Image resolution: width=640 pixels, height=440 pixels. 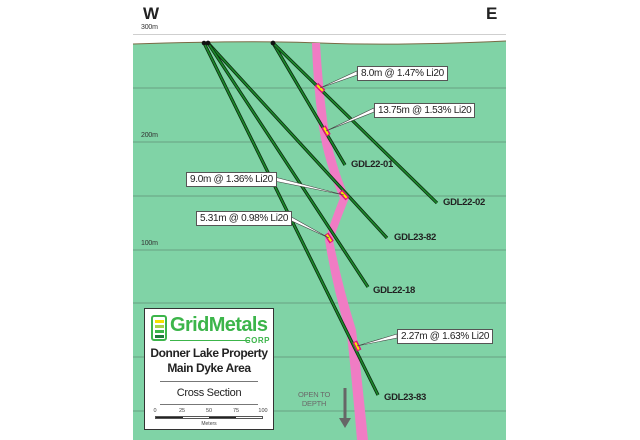 What do you see at coordinates (149, 27) in the screenshot?
I see `elevation-label: 300m` at bounding box center [149, 27].